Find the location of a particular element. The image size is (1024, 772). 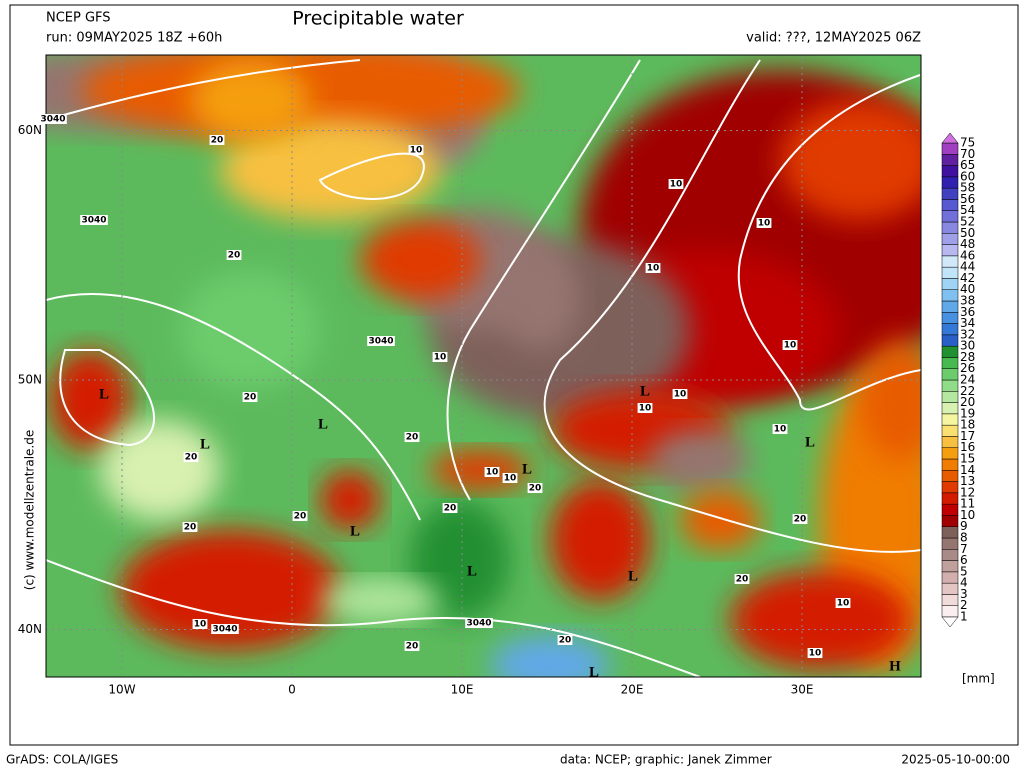

lon-label: 30E is located at coordinates (802, 690).